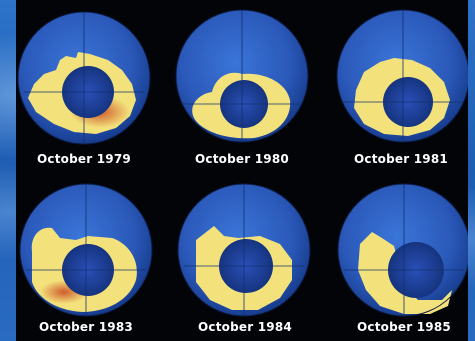  Describe the element at coordinates (404, 327) in the screenshot. I see `caption-1985: October 1985` at that location.